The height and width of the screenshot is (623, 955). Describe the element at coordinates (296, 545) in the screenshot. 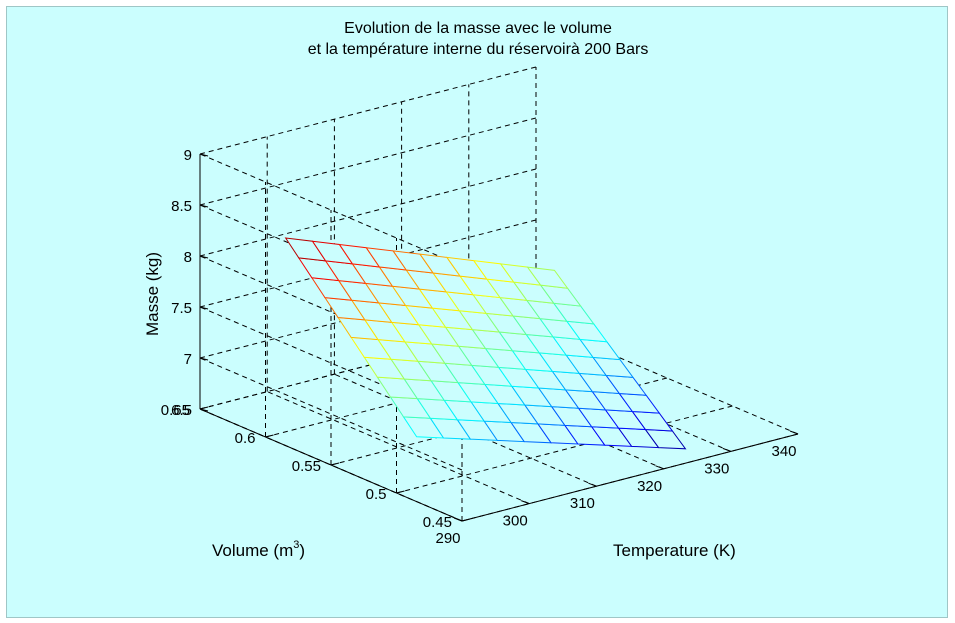

I see `y-axis-label-superscript: 3` at that location.